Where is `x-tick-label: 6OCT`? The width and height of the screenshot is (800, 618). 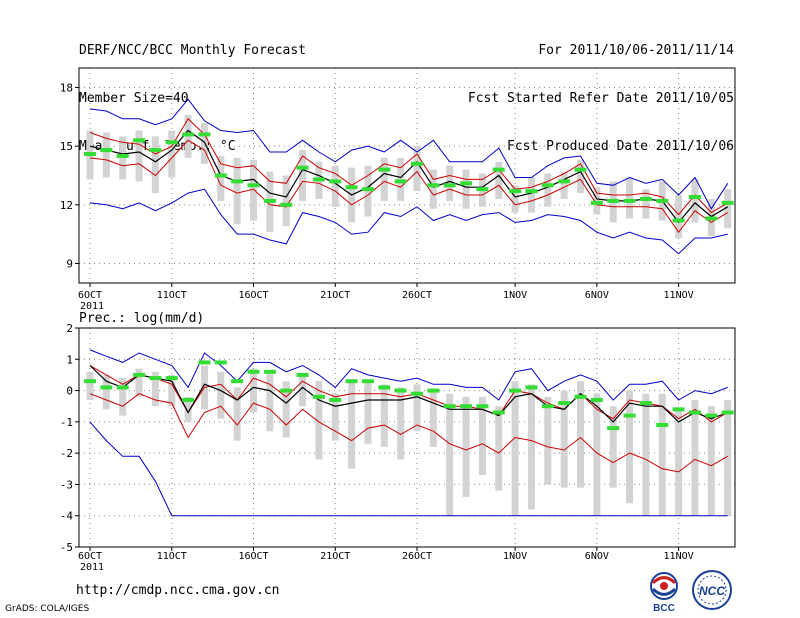
x-tick-label: 6OCT is located at coordinates (90, 556).